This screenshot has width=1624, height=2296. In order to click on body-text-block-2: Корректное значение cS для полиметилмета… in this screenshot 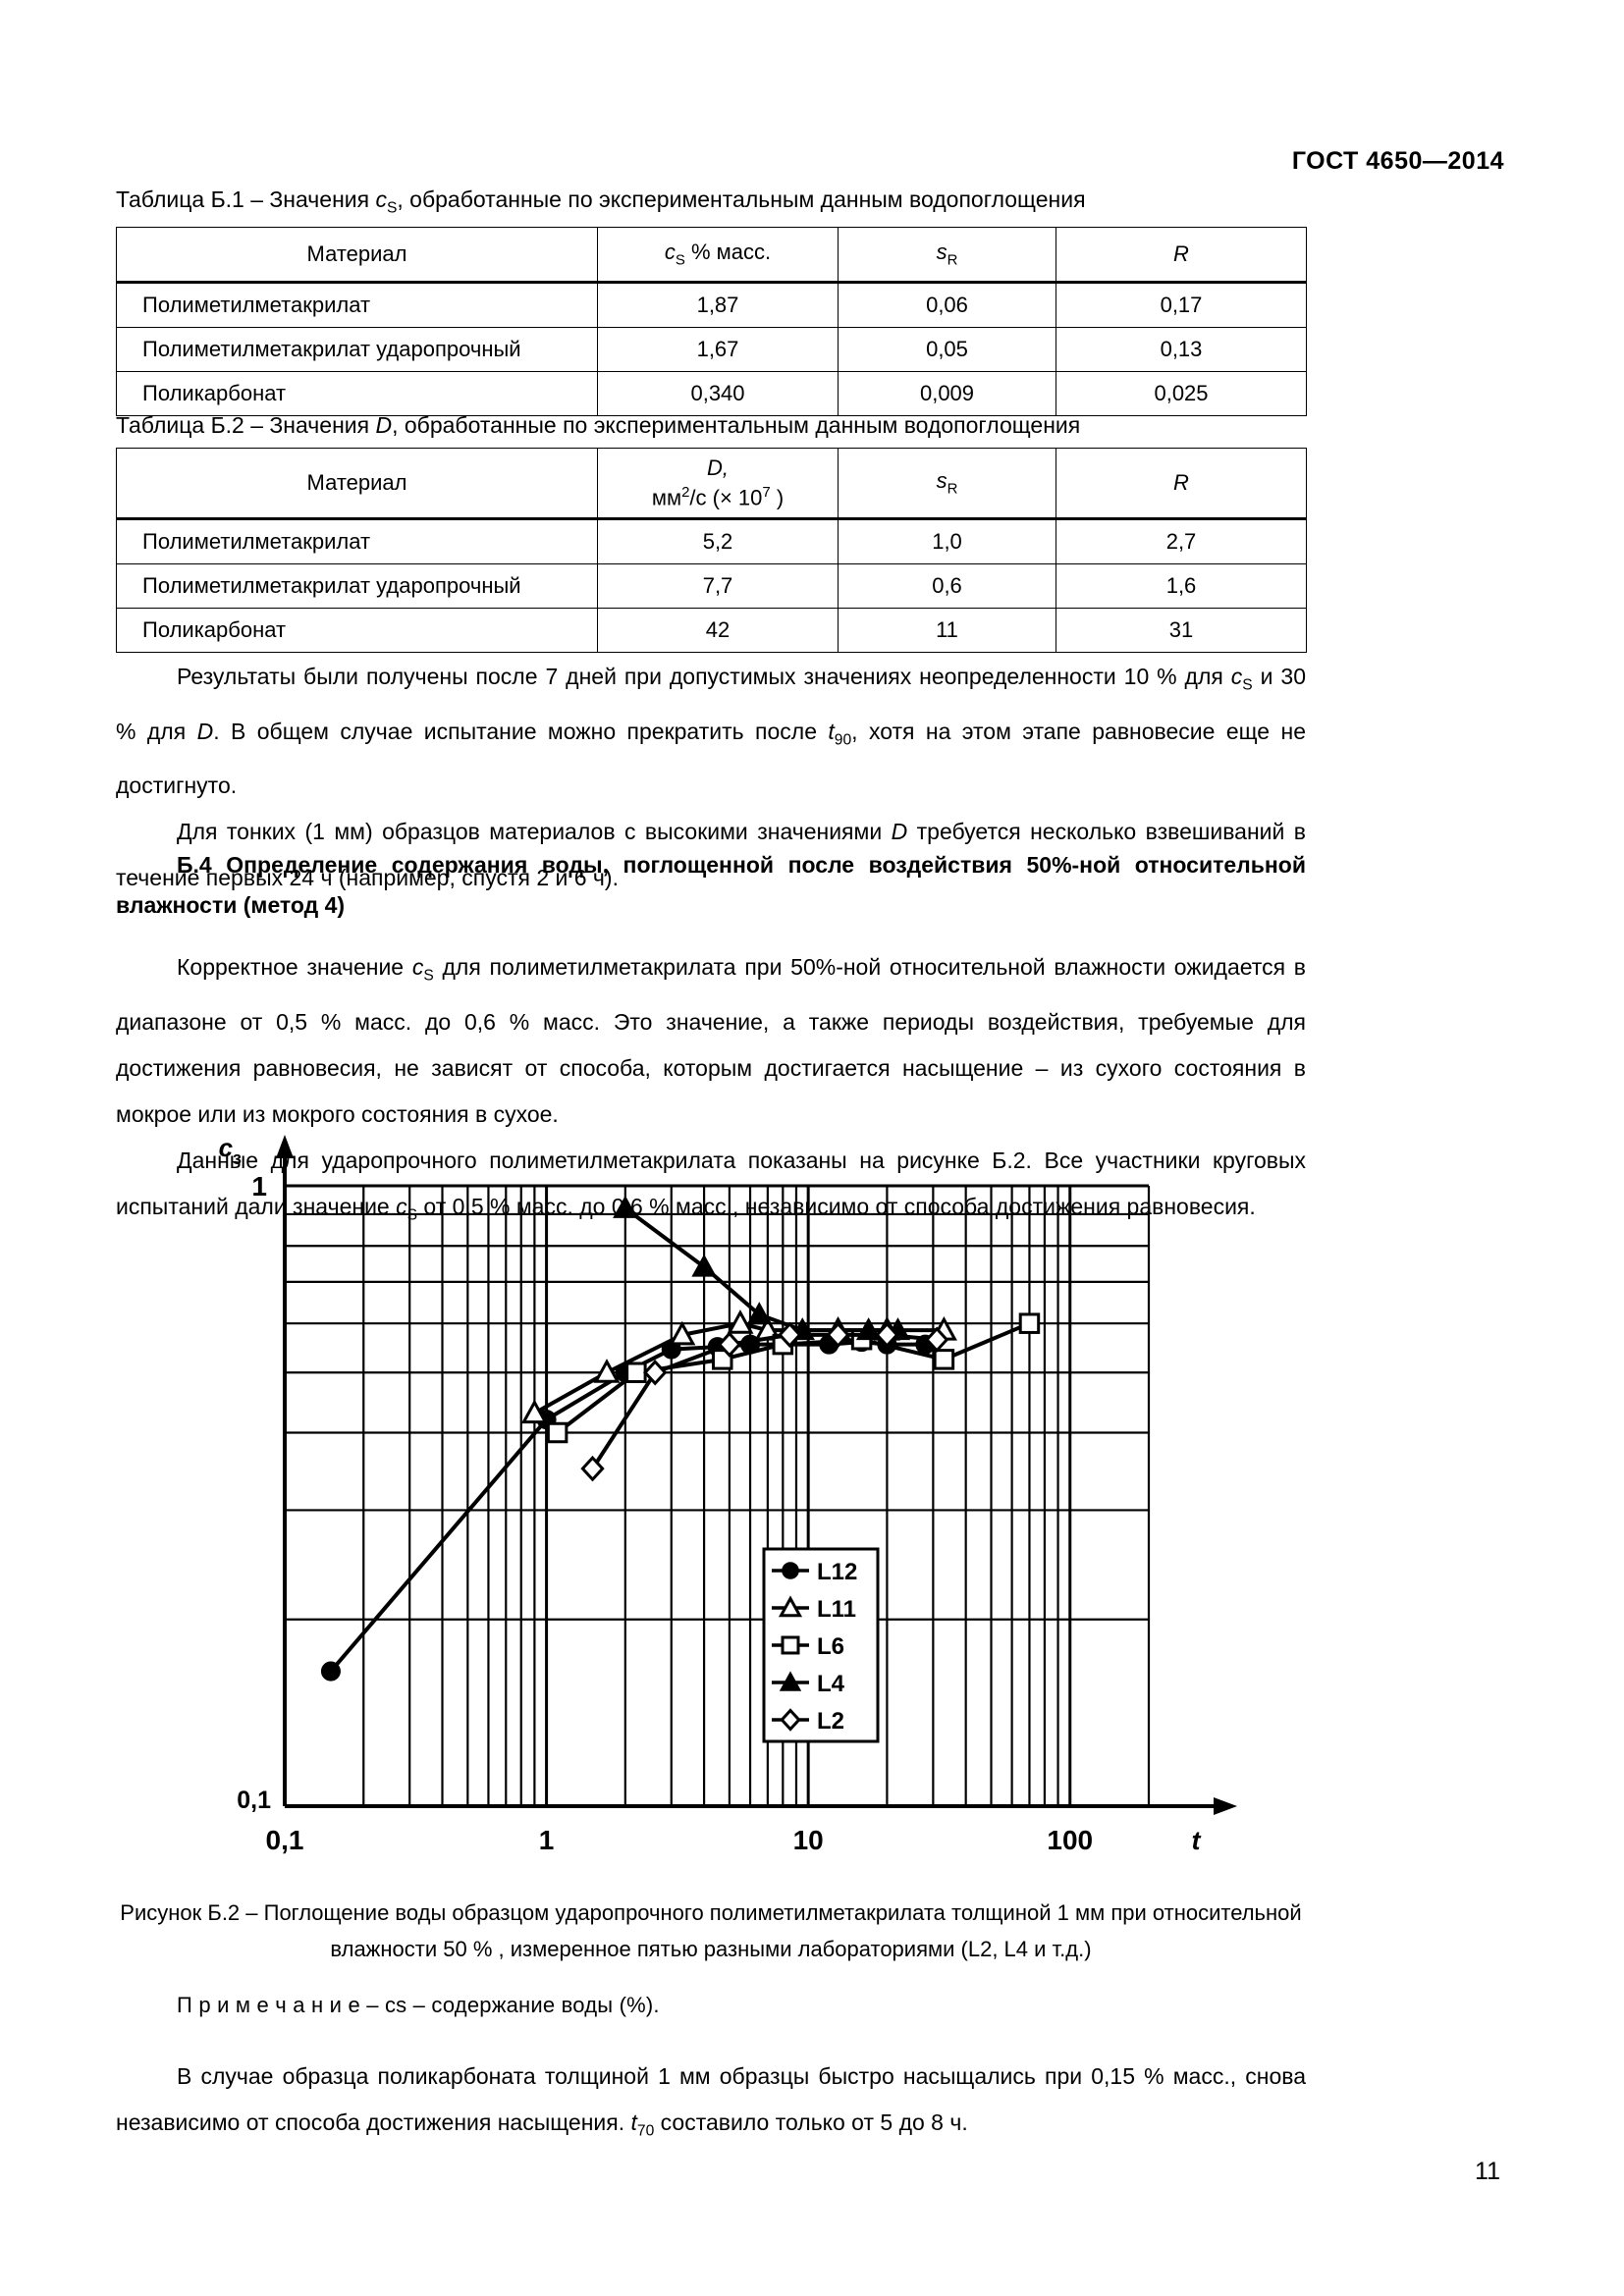, I will do `click(711, 1091)`.